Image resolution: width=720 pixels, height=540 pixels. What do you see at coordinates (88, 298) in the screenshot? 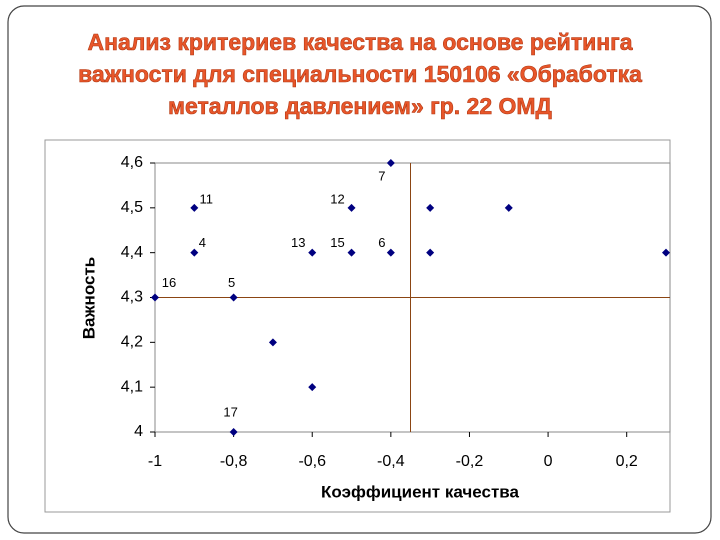
I see `y-axis-label: Важность` at bounding box center [88, 298].